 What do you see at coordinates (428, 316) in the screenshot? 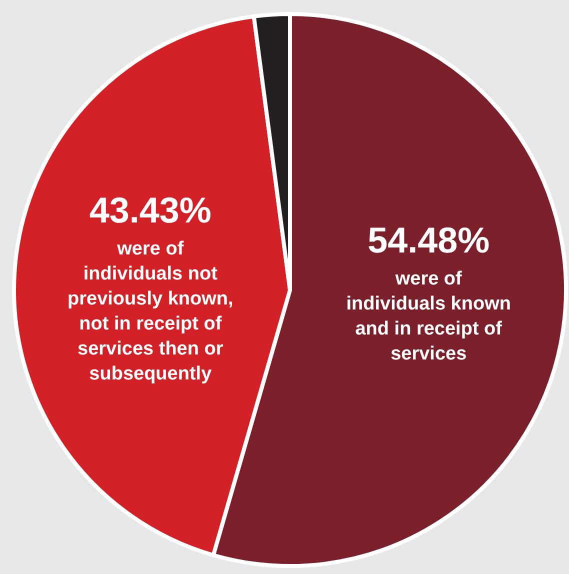
I see `slice-label: were of individuals known and in receipt of services` at bounding box center [428, 316].